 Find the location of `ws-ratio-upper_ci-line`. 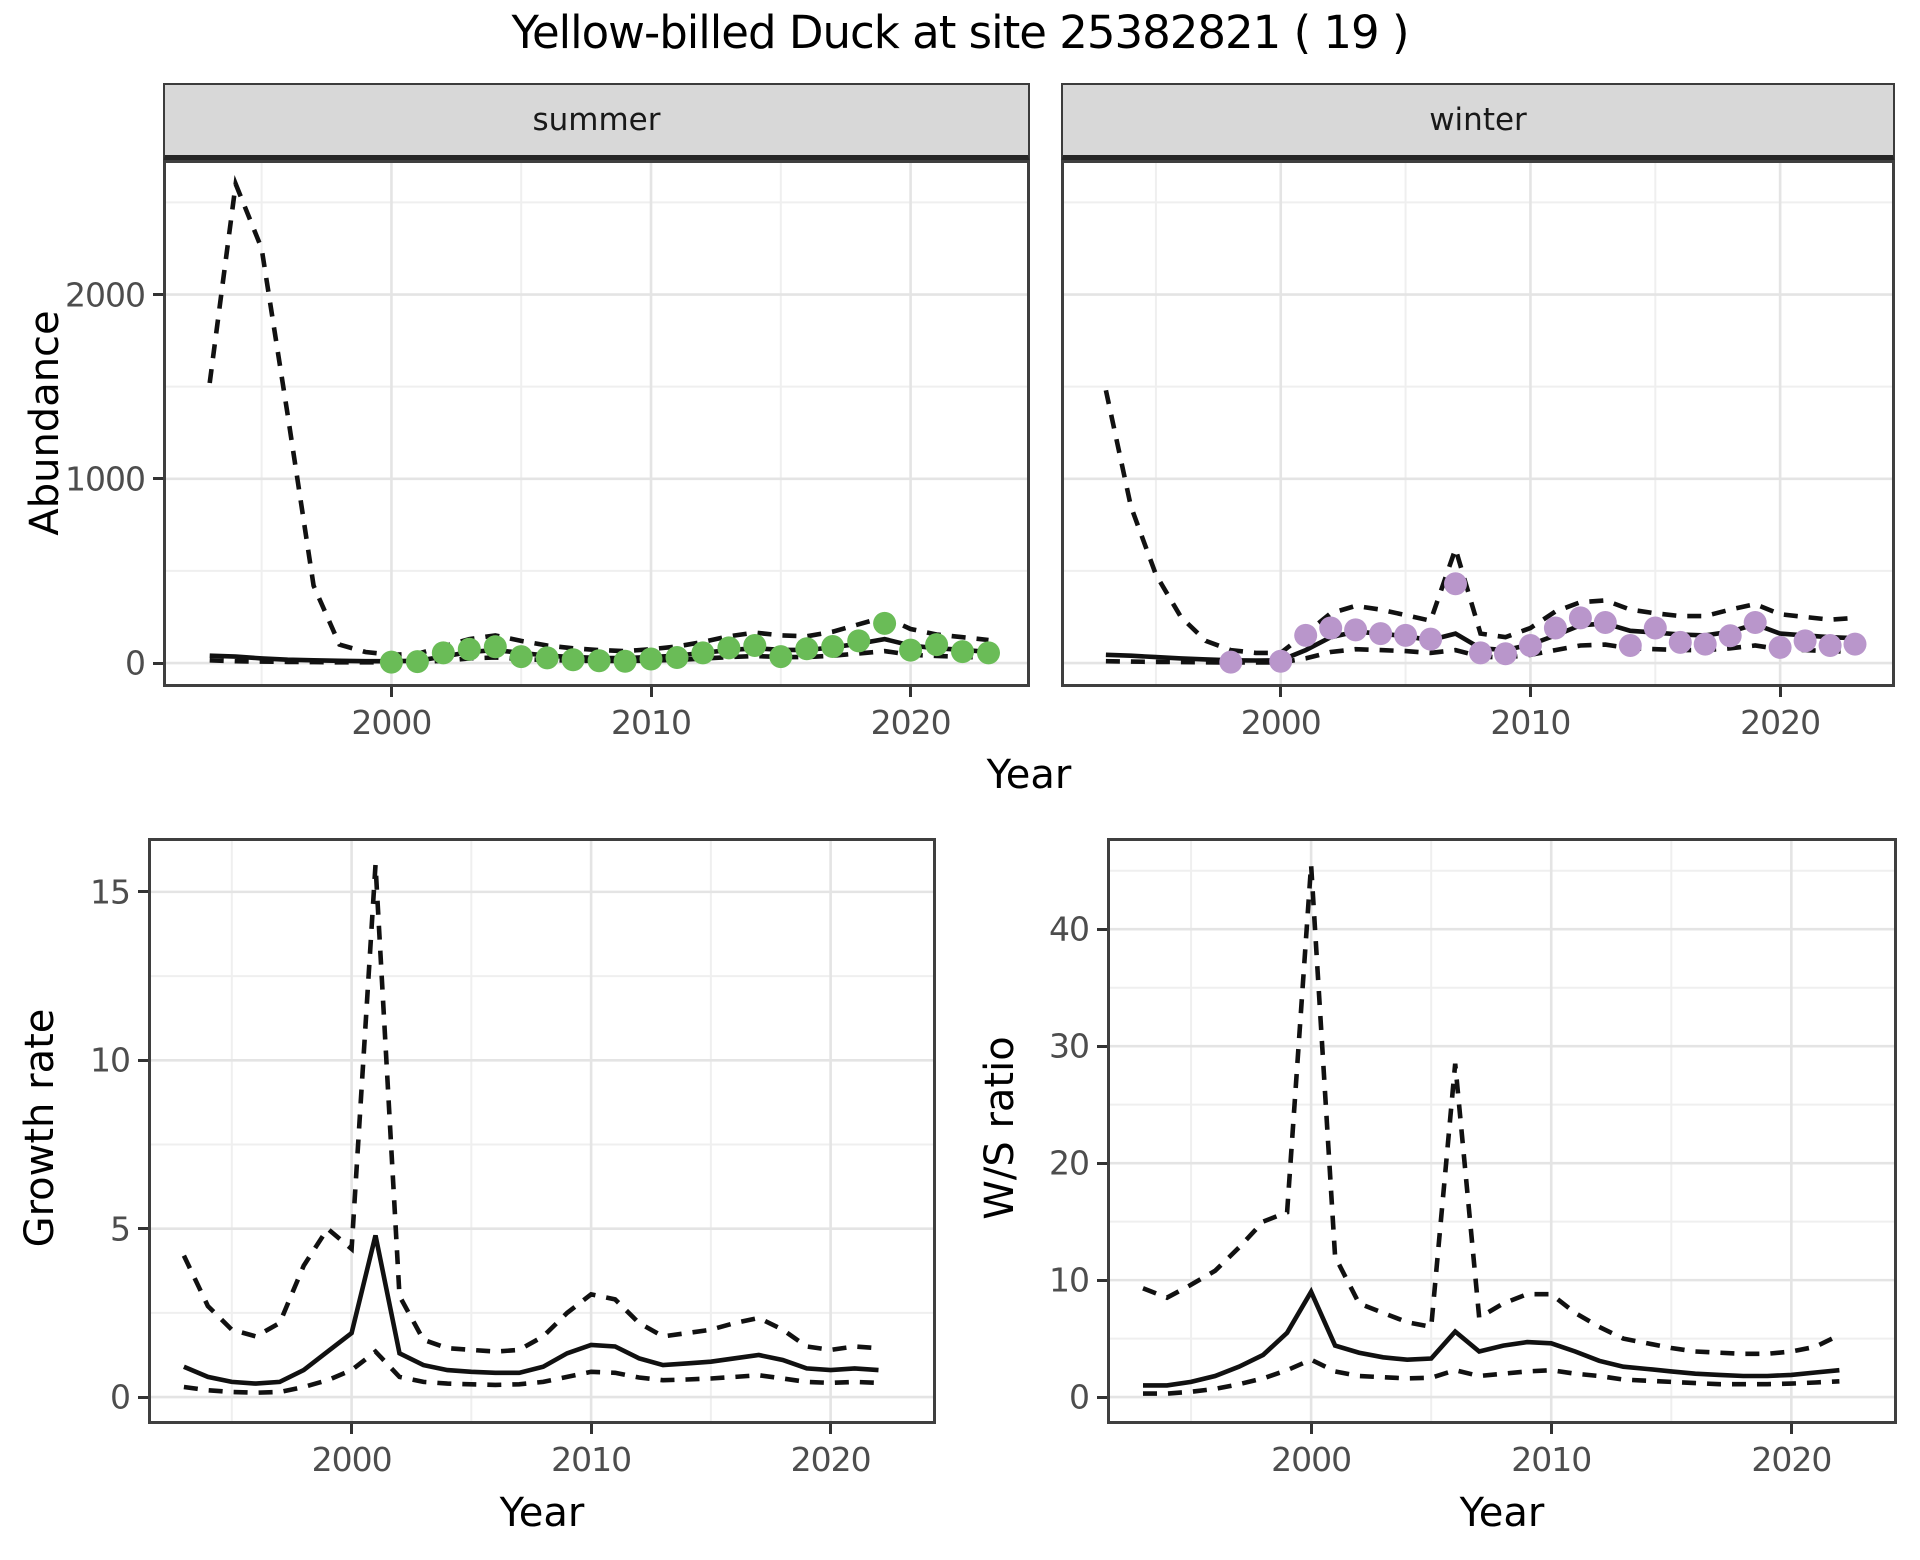

ws-ratio-upper_ci-line is located at coordinates (1491, 1110).